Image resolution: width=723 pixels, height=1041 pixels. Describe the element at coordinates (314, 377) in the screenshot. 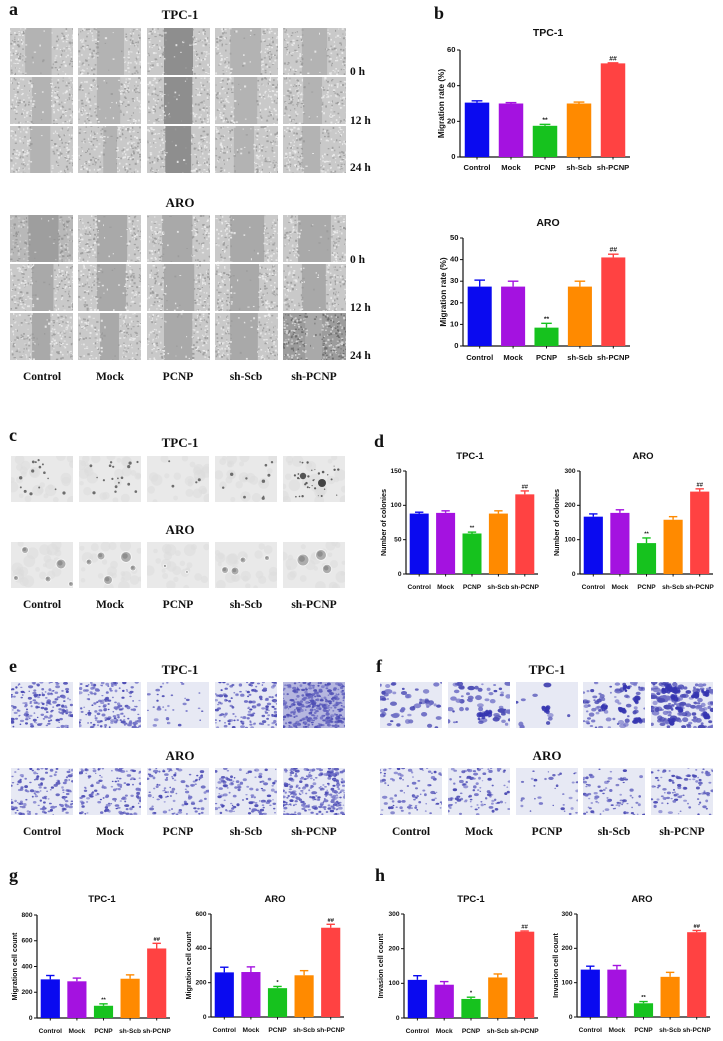

I see `group-label-a-sh-pcnp: sh-PCNP` at that location.